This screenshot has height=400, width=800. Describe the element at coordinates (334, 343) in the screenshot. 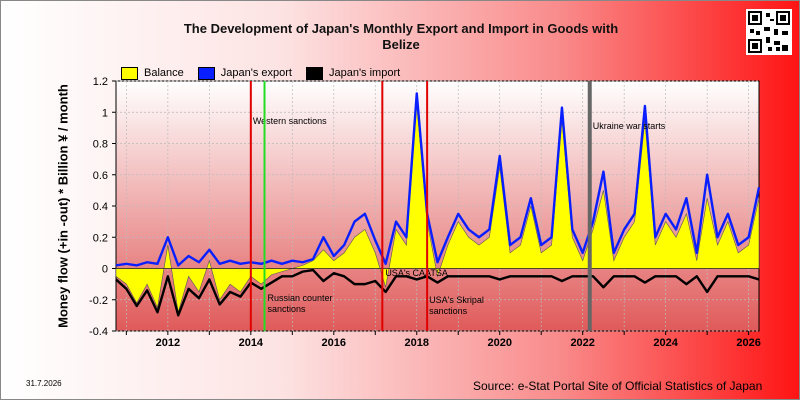

I see `x-tick-label: 2016` at that location.